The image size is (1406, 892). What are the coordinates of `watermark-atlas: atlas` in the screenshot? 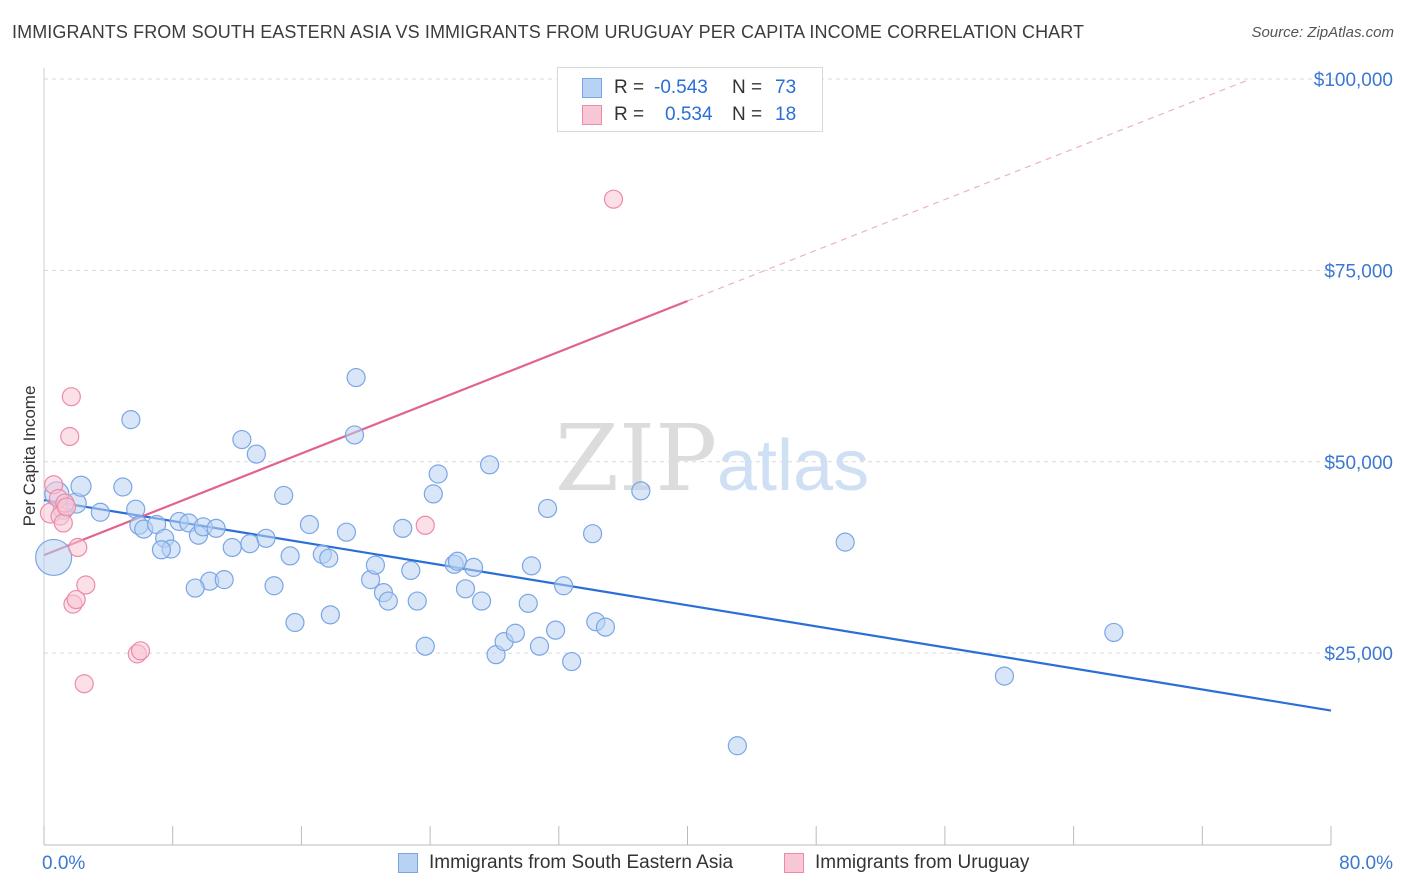 It's located at (793, 466).